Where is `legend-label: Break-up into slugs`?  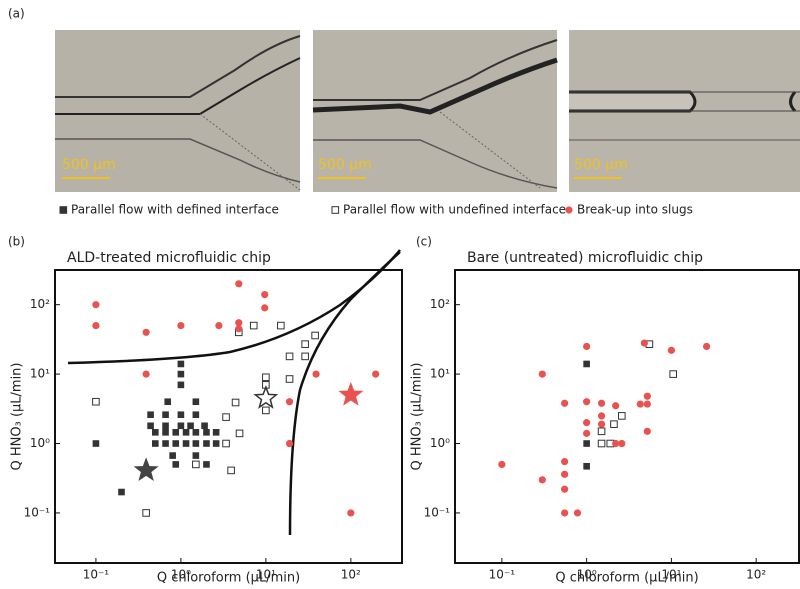 legend-label: Break-up into slugs is located at coordinates (635, 210).